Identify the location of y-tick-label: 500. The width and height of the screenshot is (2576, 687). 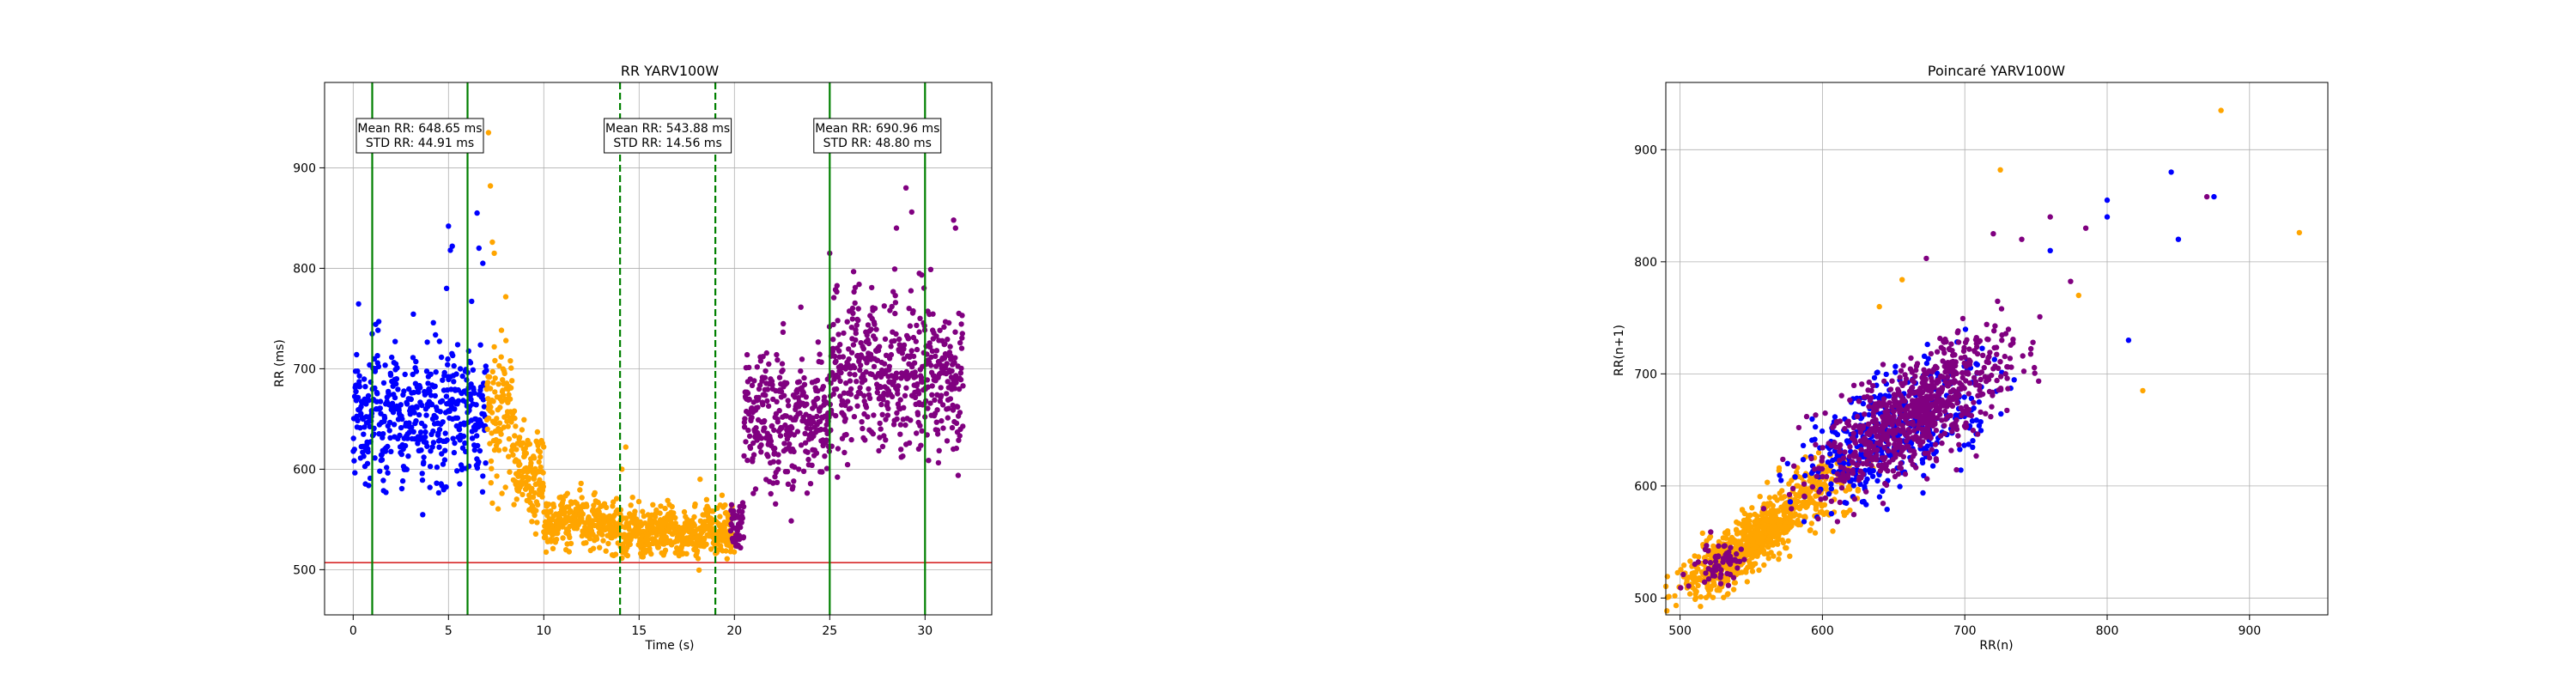
(304, 570).